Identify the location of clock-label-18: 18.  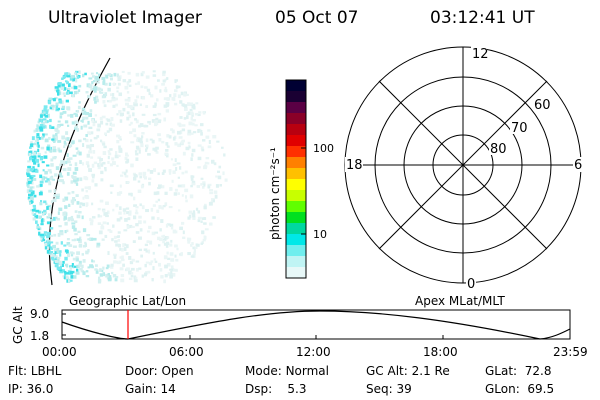
(354, 165).